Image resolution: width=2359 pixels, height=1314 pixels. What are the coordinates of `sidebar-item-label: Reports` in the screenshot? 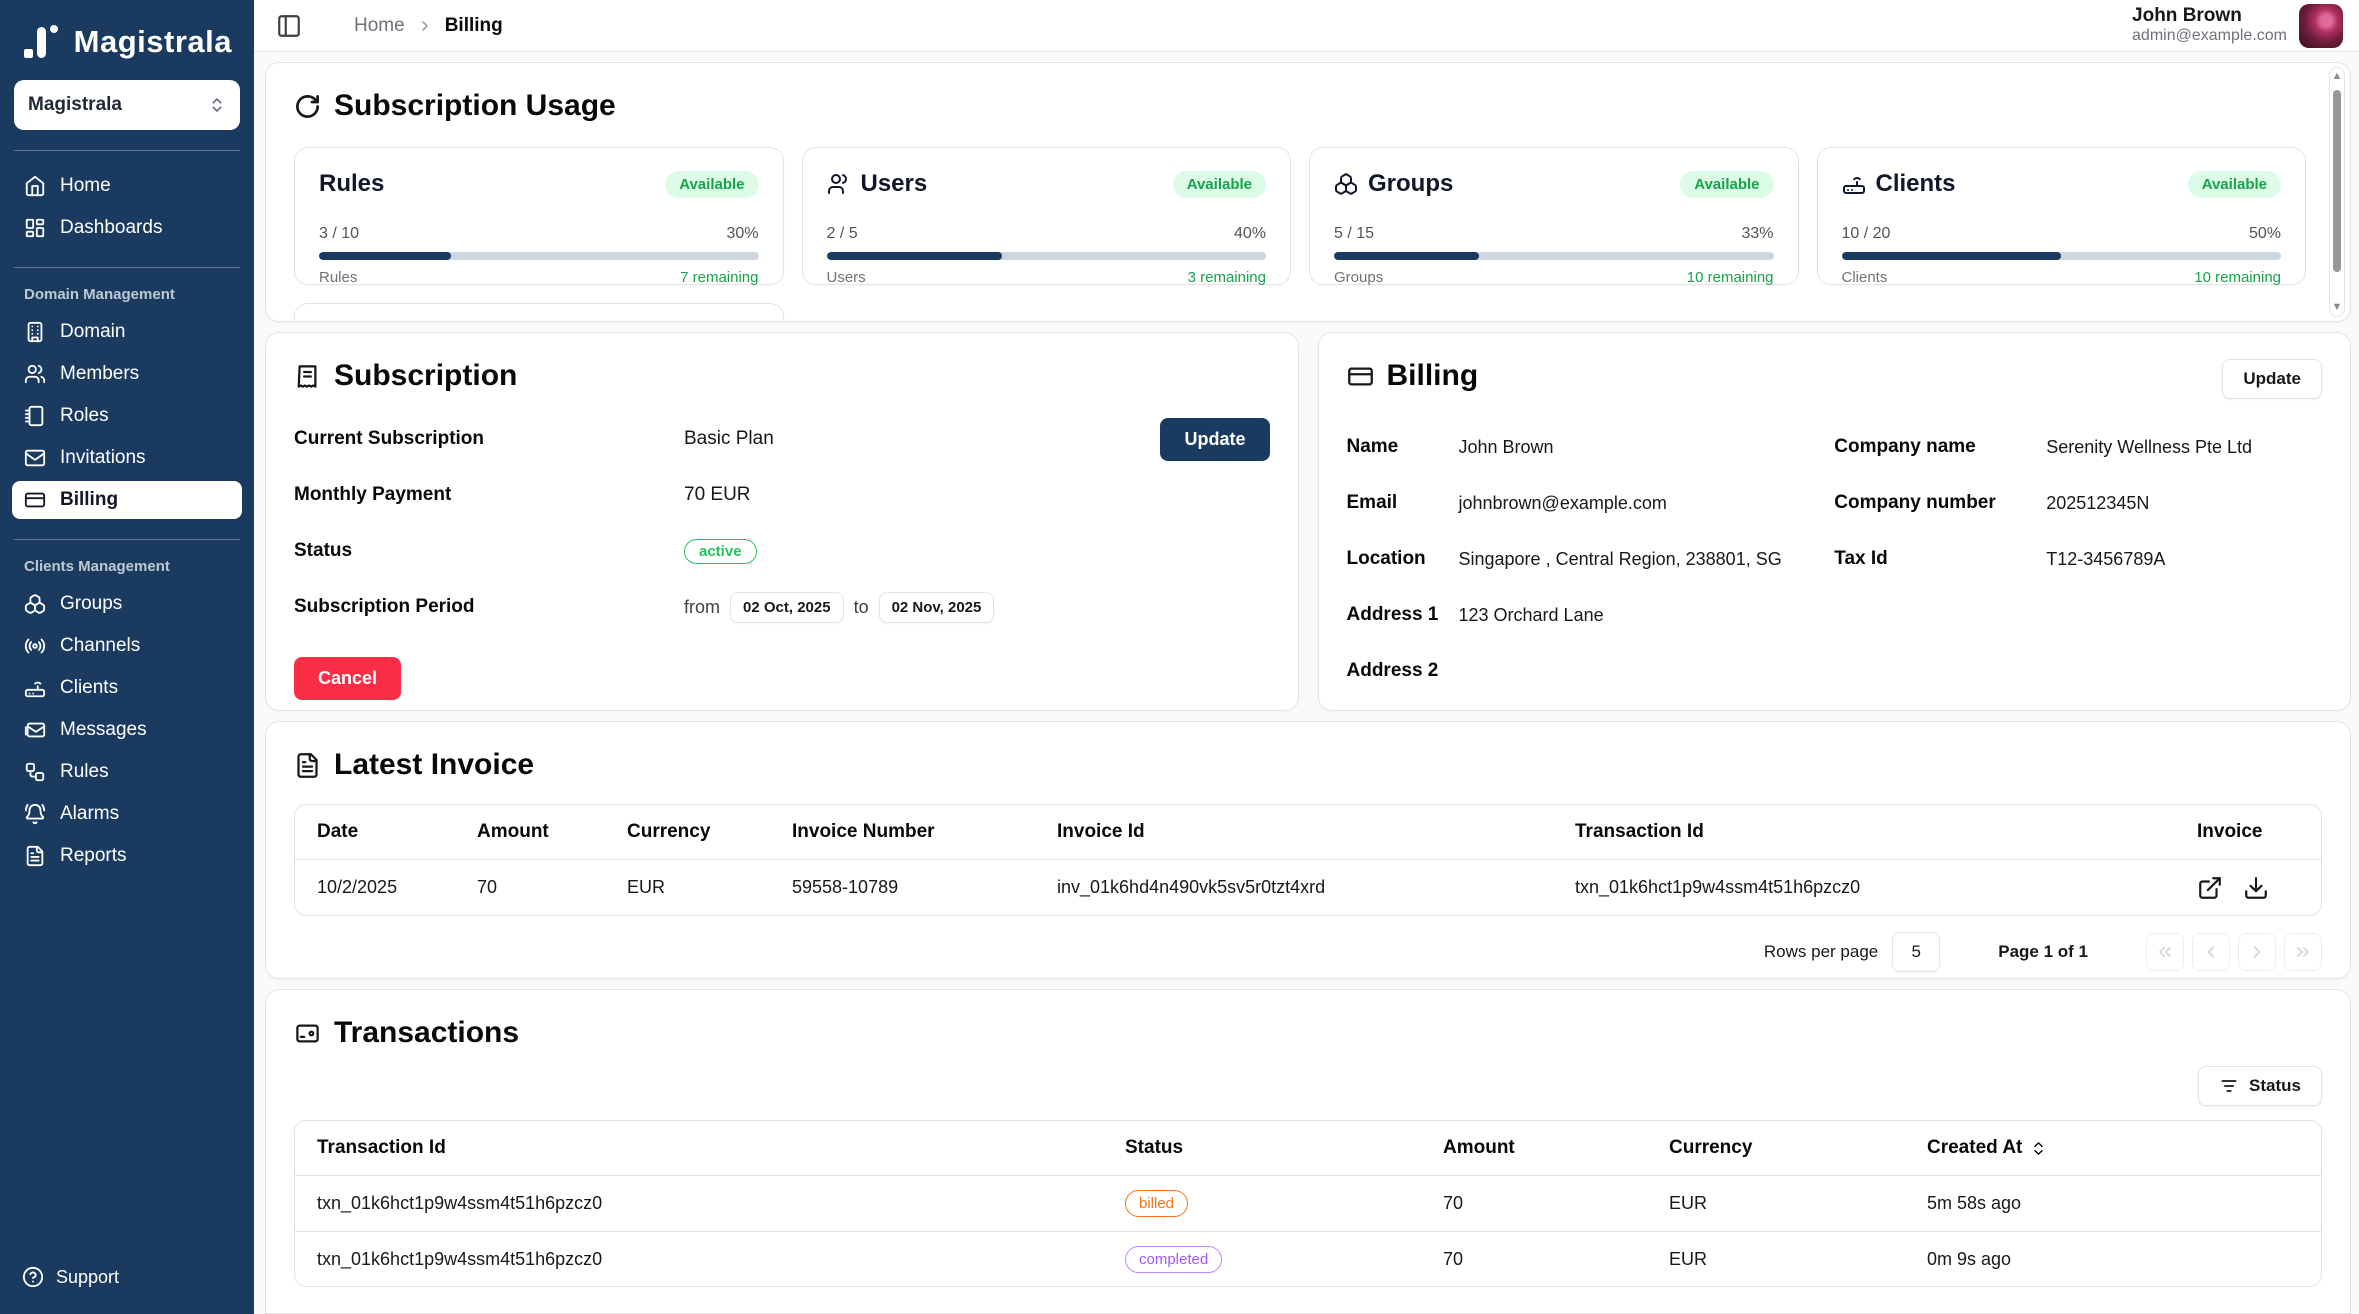 It's located at (93, 855).